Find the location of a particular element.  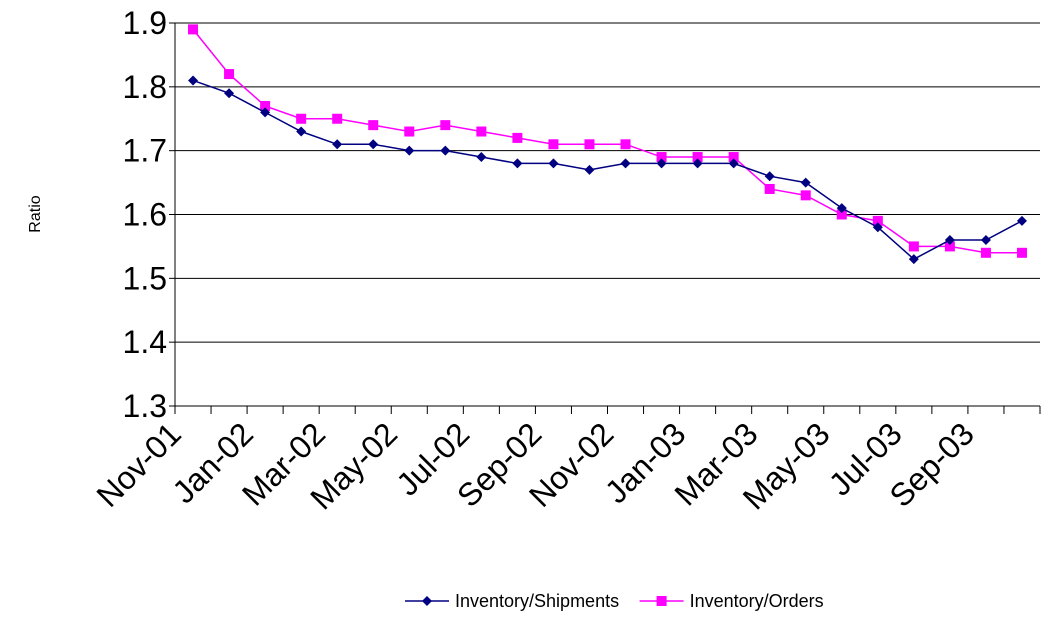

legend-label: Inventory/Orders is located at coordinates (757, 601).